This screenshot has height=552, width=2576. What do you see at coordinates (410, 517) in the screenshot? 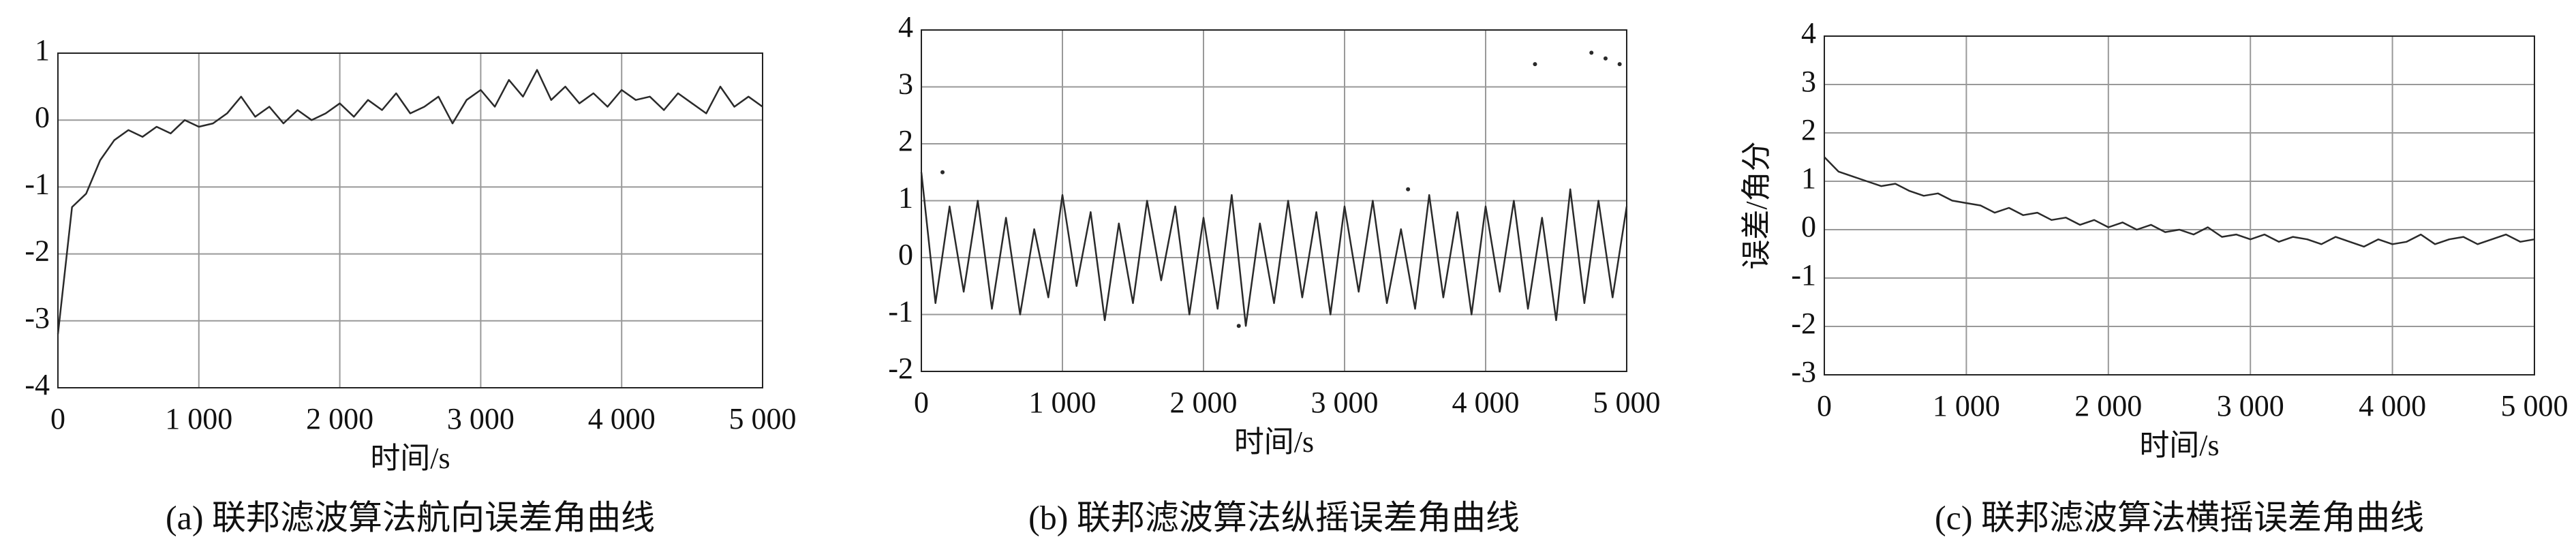
I see `caption: (a) 联邦滤波算法航向误差角曲线` at bounding box center [410, 517].